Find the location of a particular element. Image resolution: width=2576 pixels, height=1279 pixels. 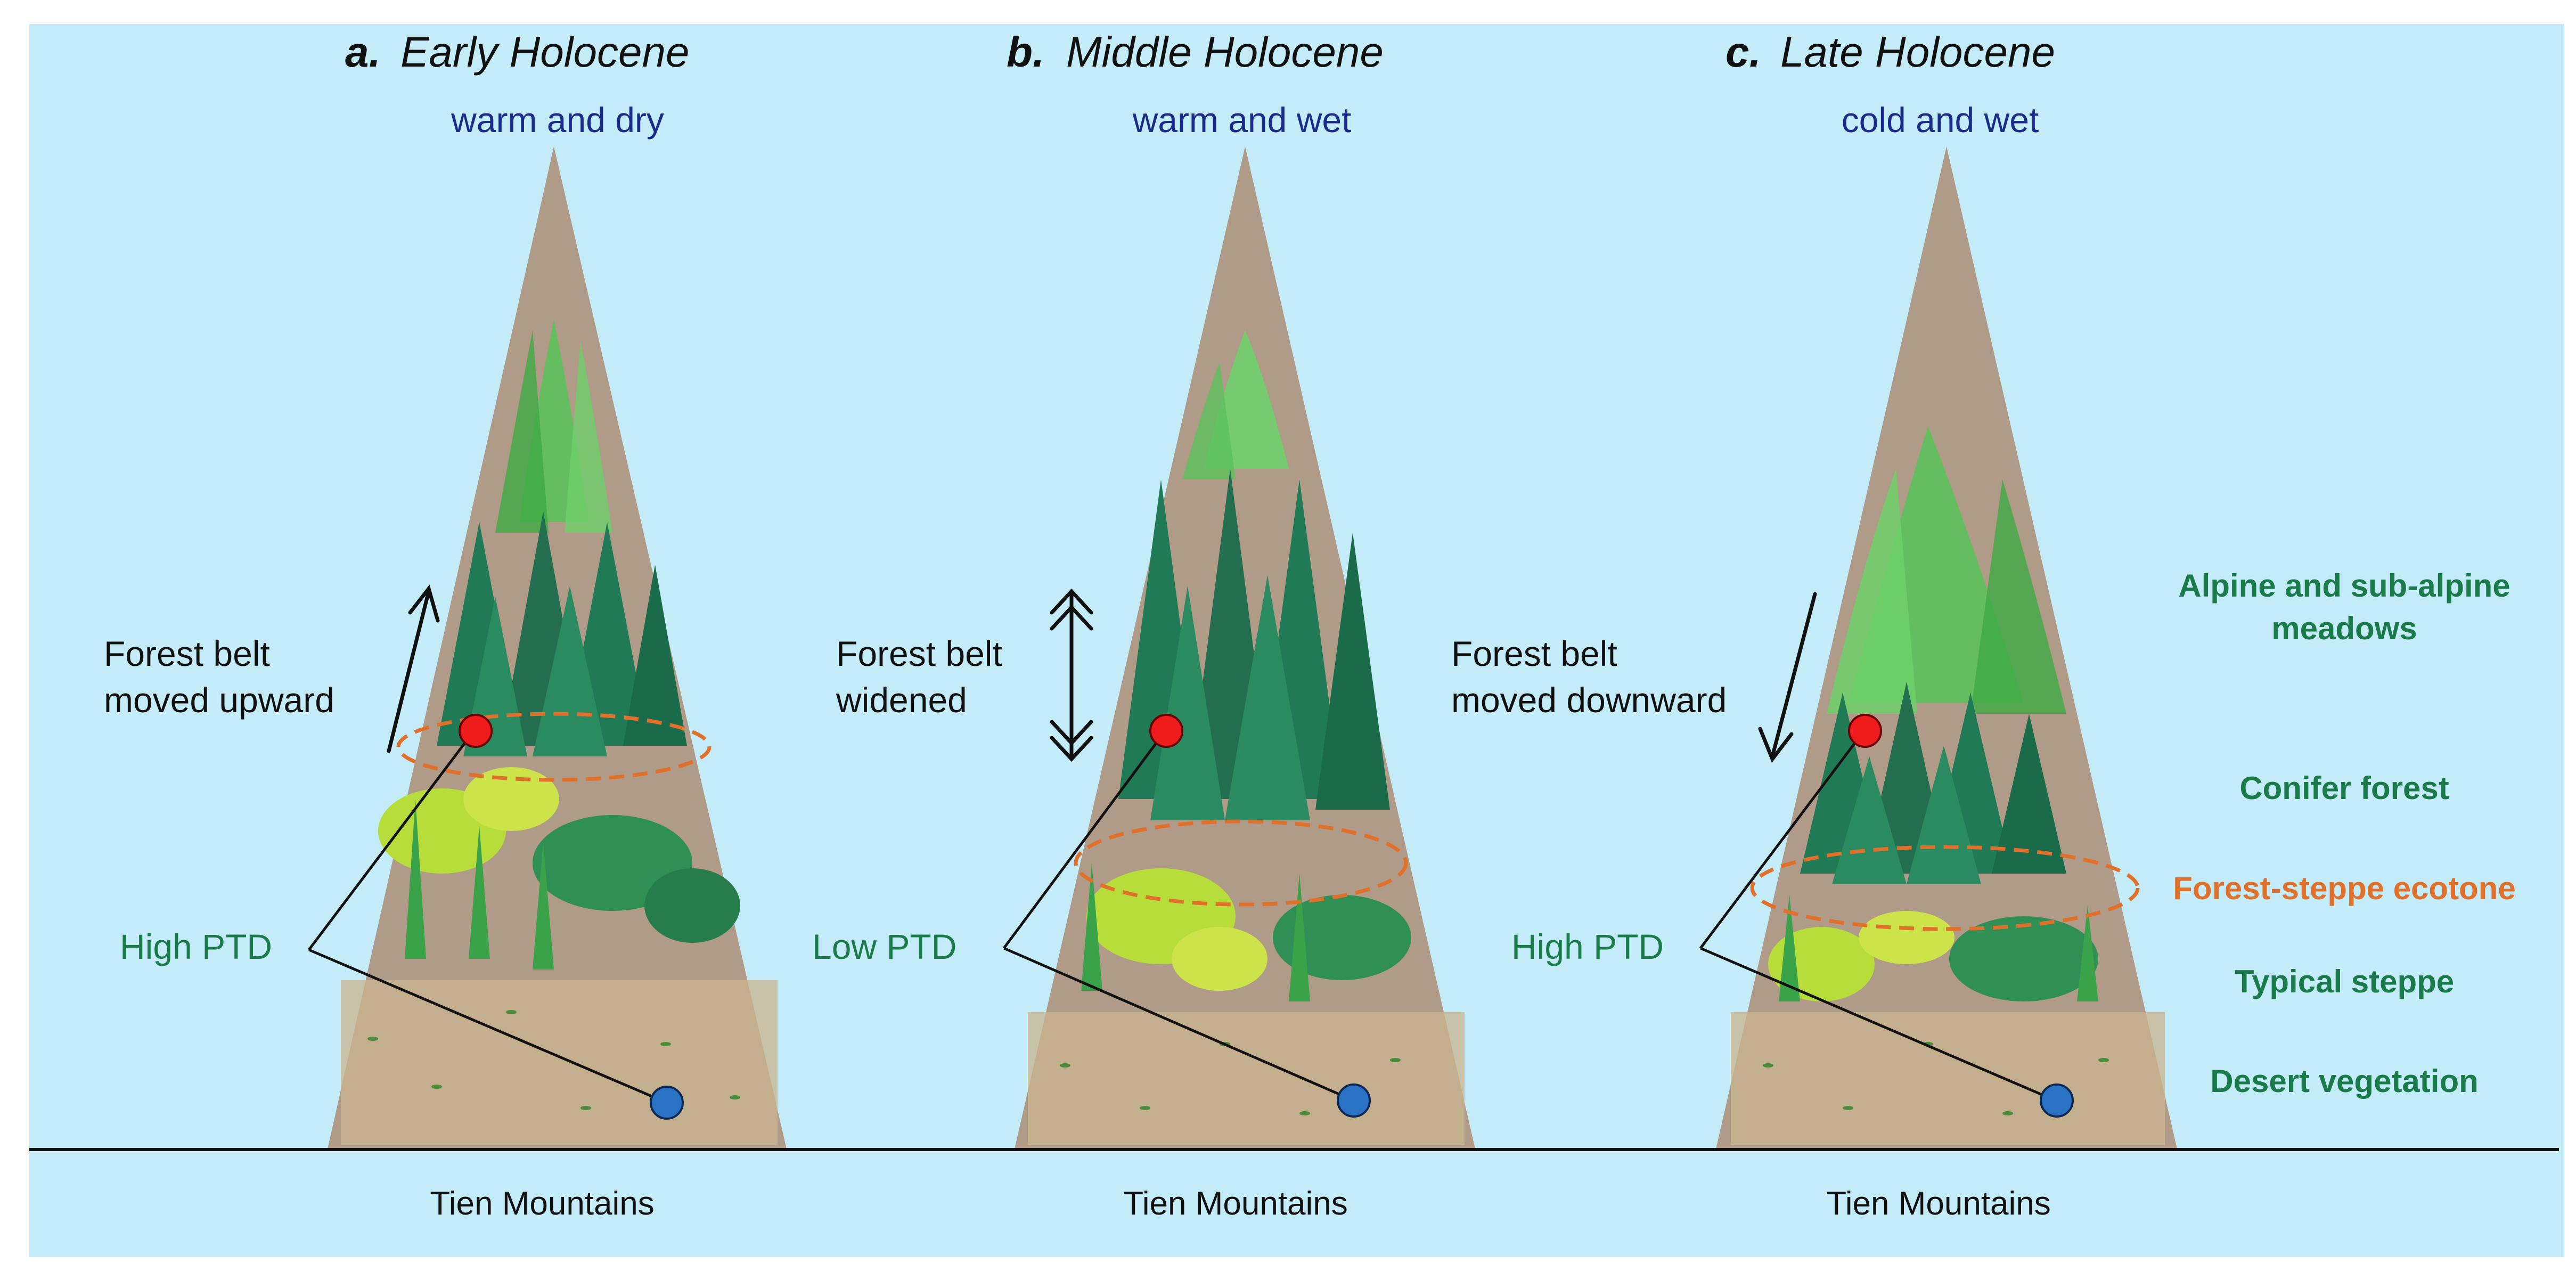

legend-alpine-line1: Alpine and sub-alpine is located at coordinates (2344, 586).